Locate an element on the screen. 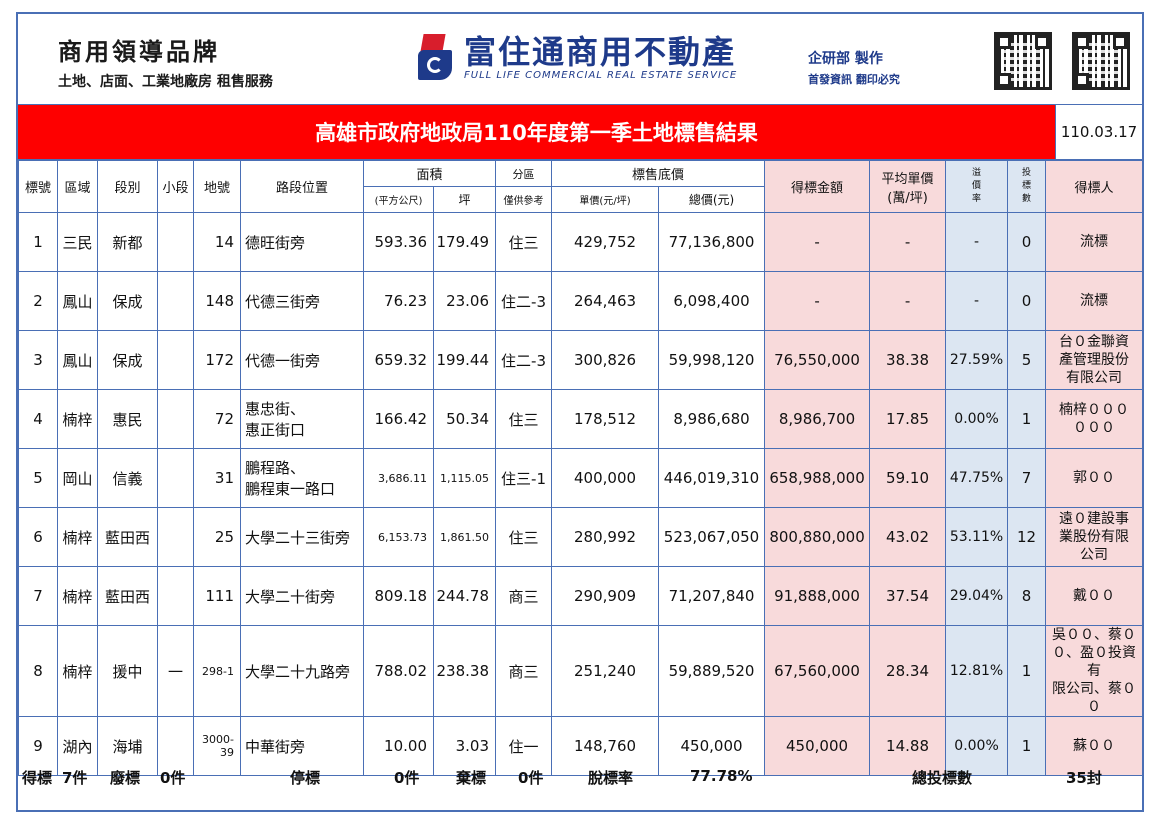 This screenshot has width=1160, height=820. cell-location: 大學二十街旁 is located at coordinates (302, 596).